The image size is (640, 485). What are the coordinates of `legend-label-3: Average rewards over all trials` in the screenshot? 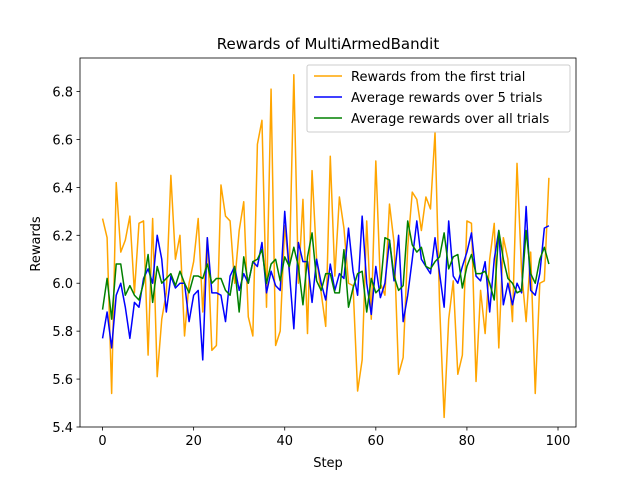 It's located at (450, 119).